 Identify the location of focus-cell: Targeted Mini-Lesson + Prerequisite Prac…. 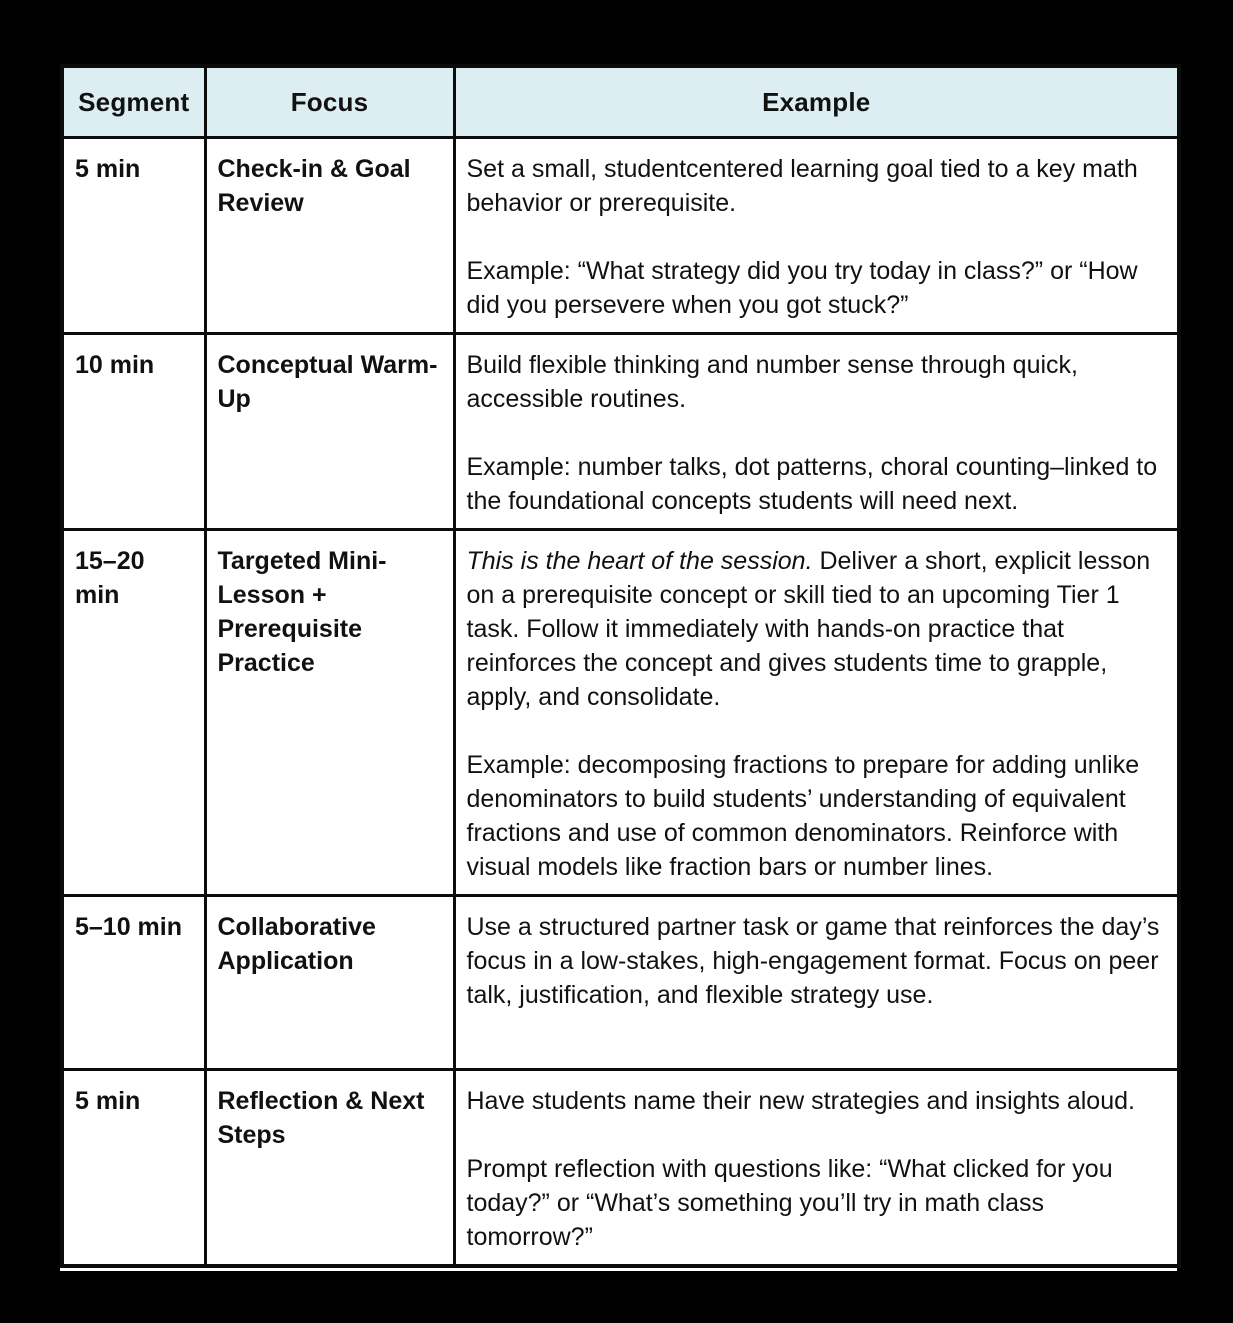
(329, 712).